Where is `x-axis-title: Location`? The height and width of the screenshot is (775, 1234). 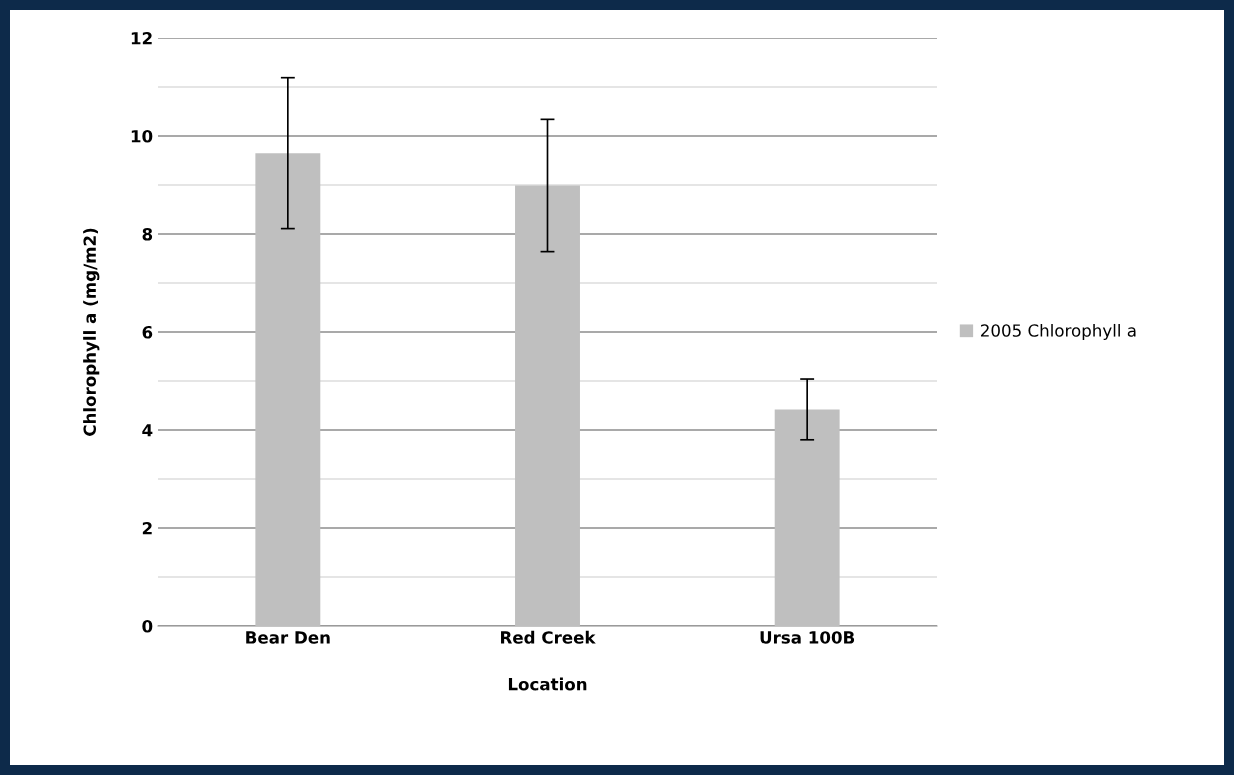 x-axis-title: Location is located at coordinates (547, 684).